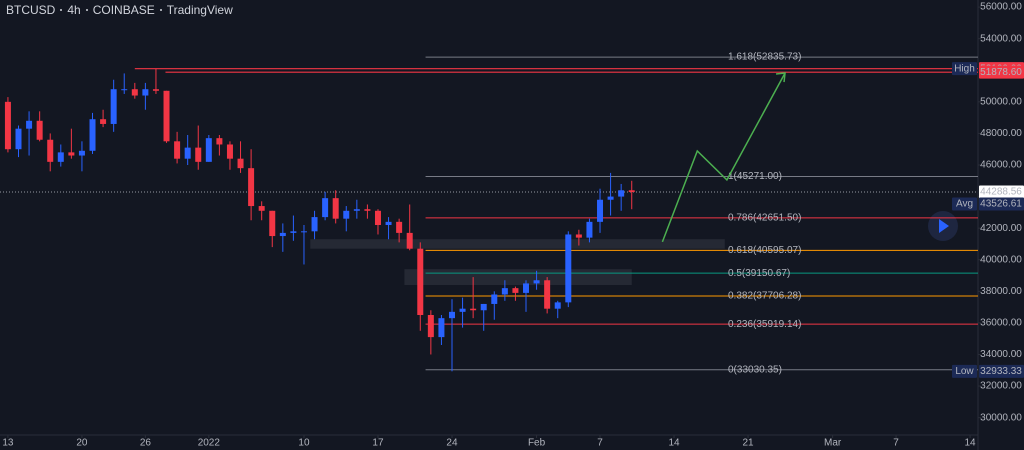 Image resolution: width=1024 pixels, height=450 pixels. Describe the element at coordinates (759, 273) in the screenshot. I see `fib-label: 0.5(39150.67)` at that location.